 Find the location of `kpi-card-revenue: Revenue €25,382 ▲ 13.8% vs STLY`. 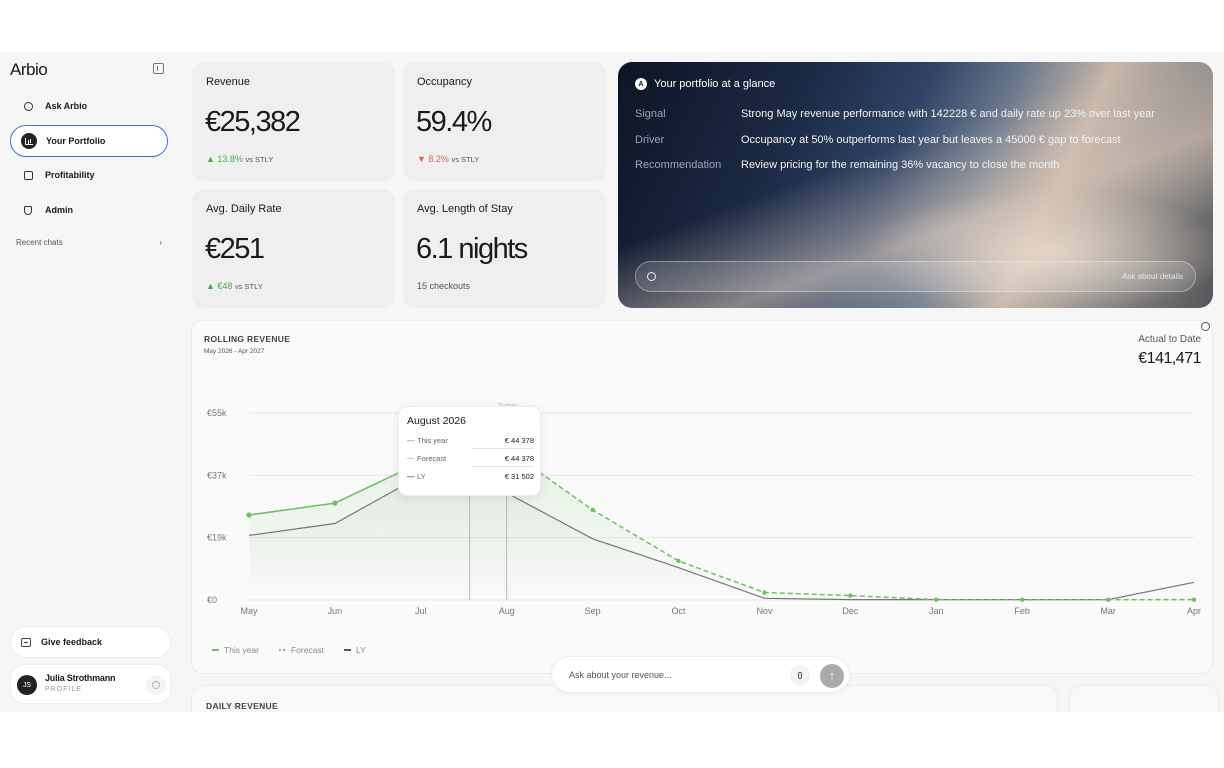

kpi-card-revenue: Revenue €25,382 ▲ 13.8% vs STLY is located at coordinates (293, 121).